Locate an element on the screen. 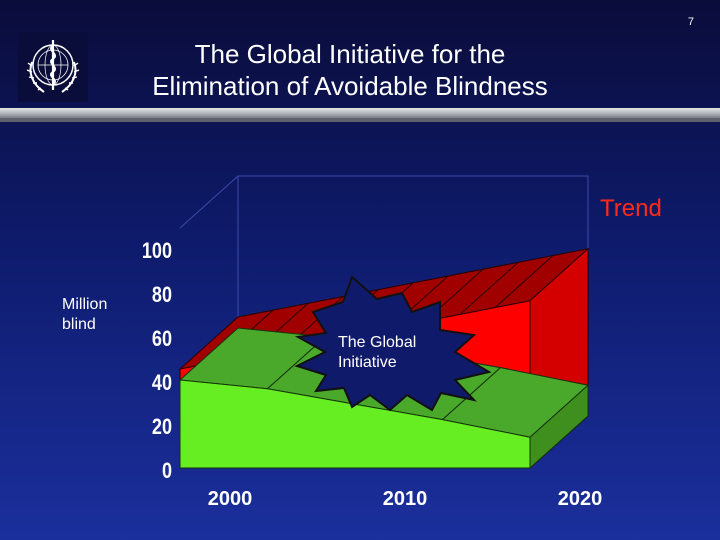 Image resolution: width=720 pixels, height=540 pixels. y-tick-label: 40 is located at coordinates (162, 383).